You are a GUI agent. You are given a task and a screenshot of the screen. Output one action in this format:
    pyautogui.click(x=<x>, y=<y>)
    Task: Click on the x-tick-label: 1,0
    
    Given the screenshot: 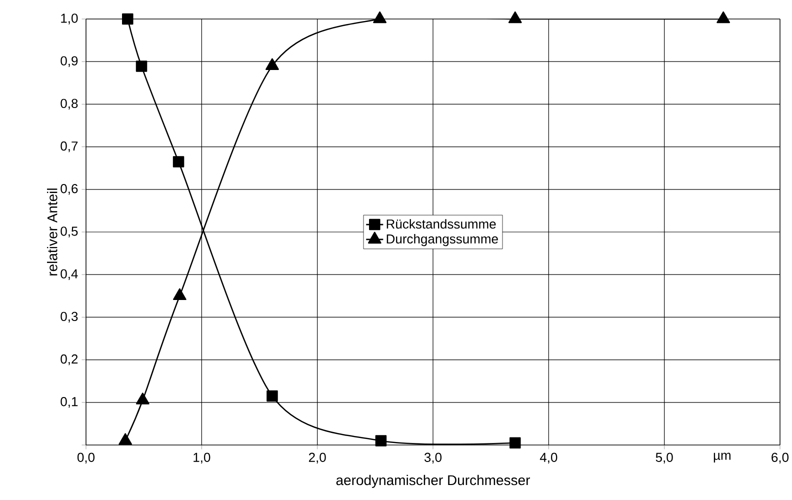 What is the action you would take?
    pyautogui.click(x=202, y=458)
    